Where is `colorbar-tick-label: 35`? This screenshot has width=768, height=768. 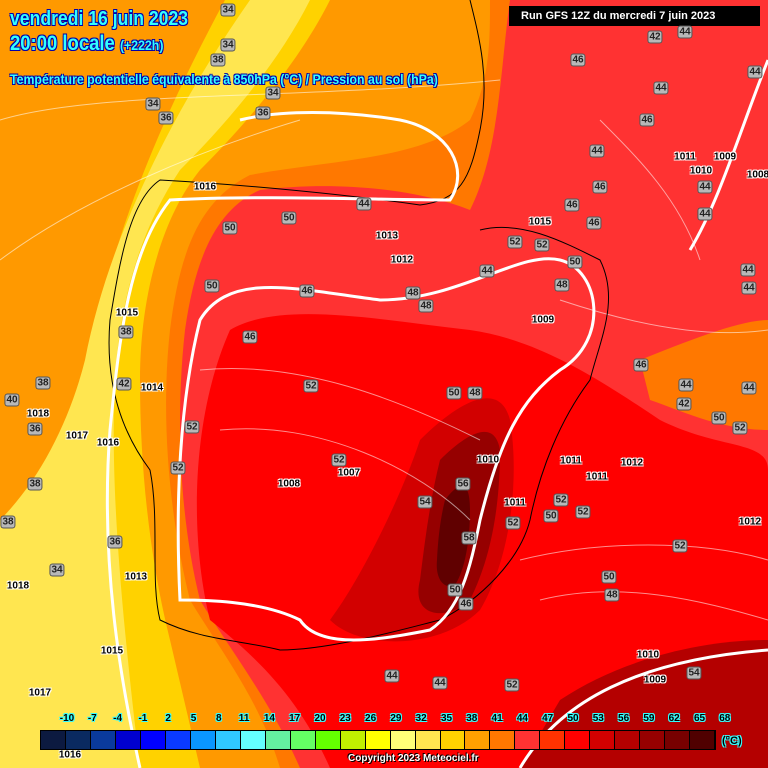
colorbar-tick-label: 35 is located at coordinates (446, 718).